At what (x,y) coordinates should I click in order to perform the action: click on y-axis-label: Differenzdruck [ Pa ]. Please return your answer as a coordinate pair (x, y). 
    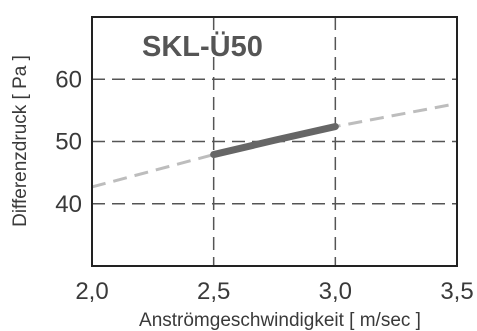
    Looking at the image, I should click on (20, 141).